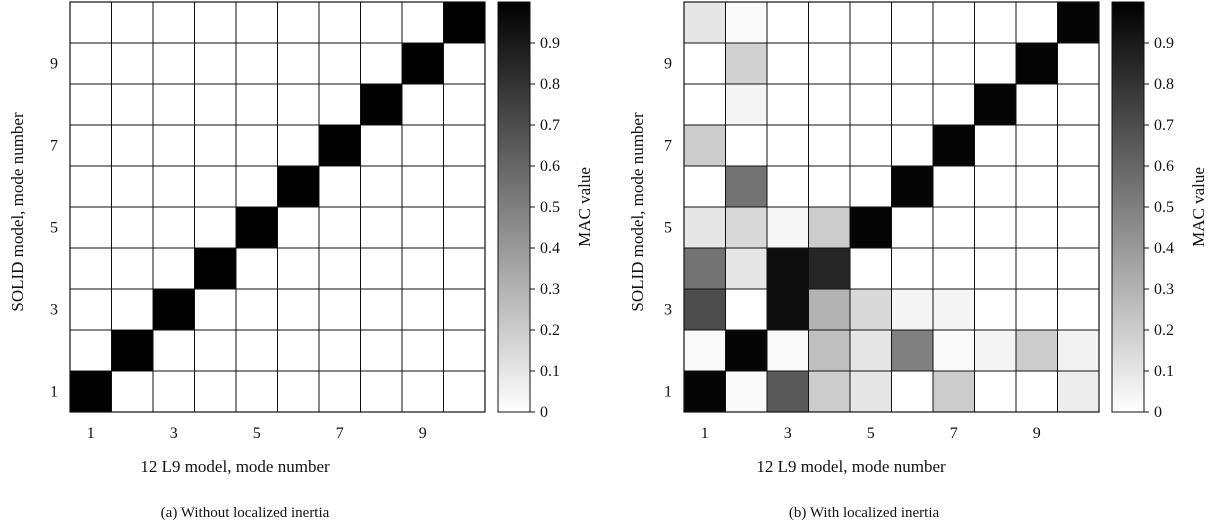 This screenshot has width=1215, height=527. I want to click on x-tick-label: 5, so click(257, 433).